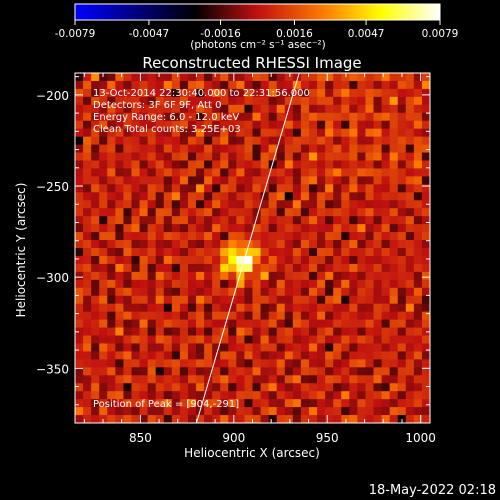 Image resolution: width=500 pixels, height=500 pixels. I want to click on x-axis-label: Heliocentric X (arcsec), so click(252, 453).